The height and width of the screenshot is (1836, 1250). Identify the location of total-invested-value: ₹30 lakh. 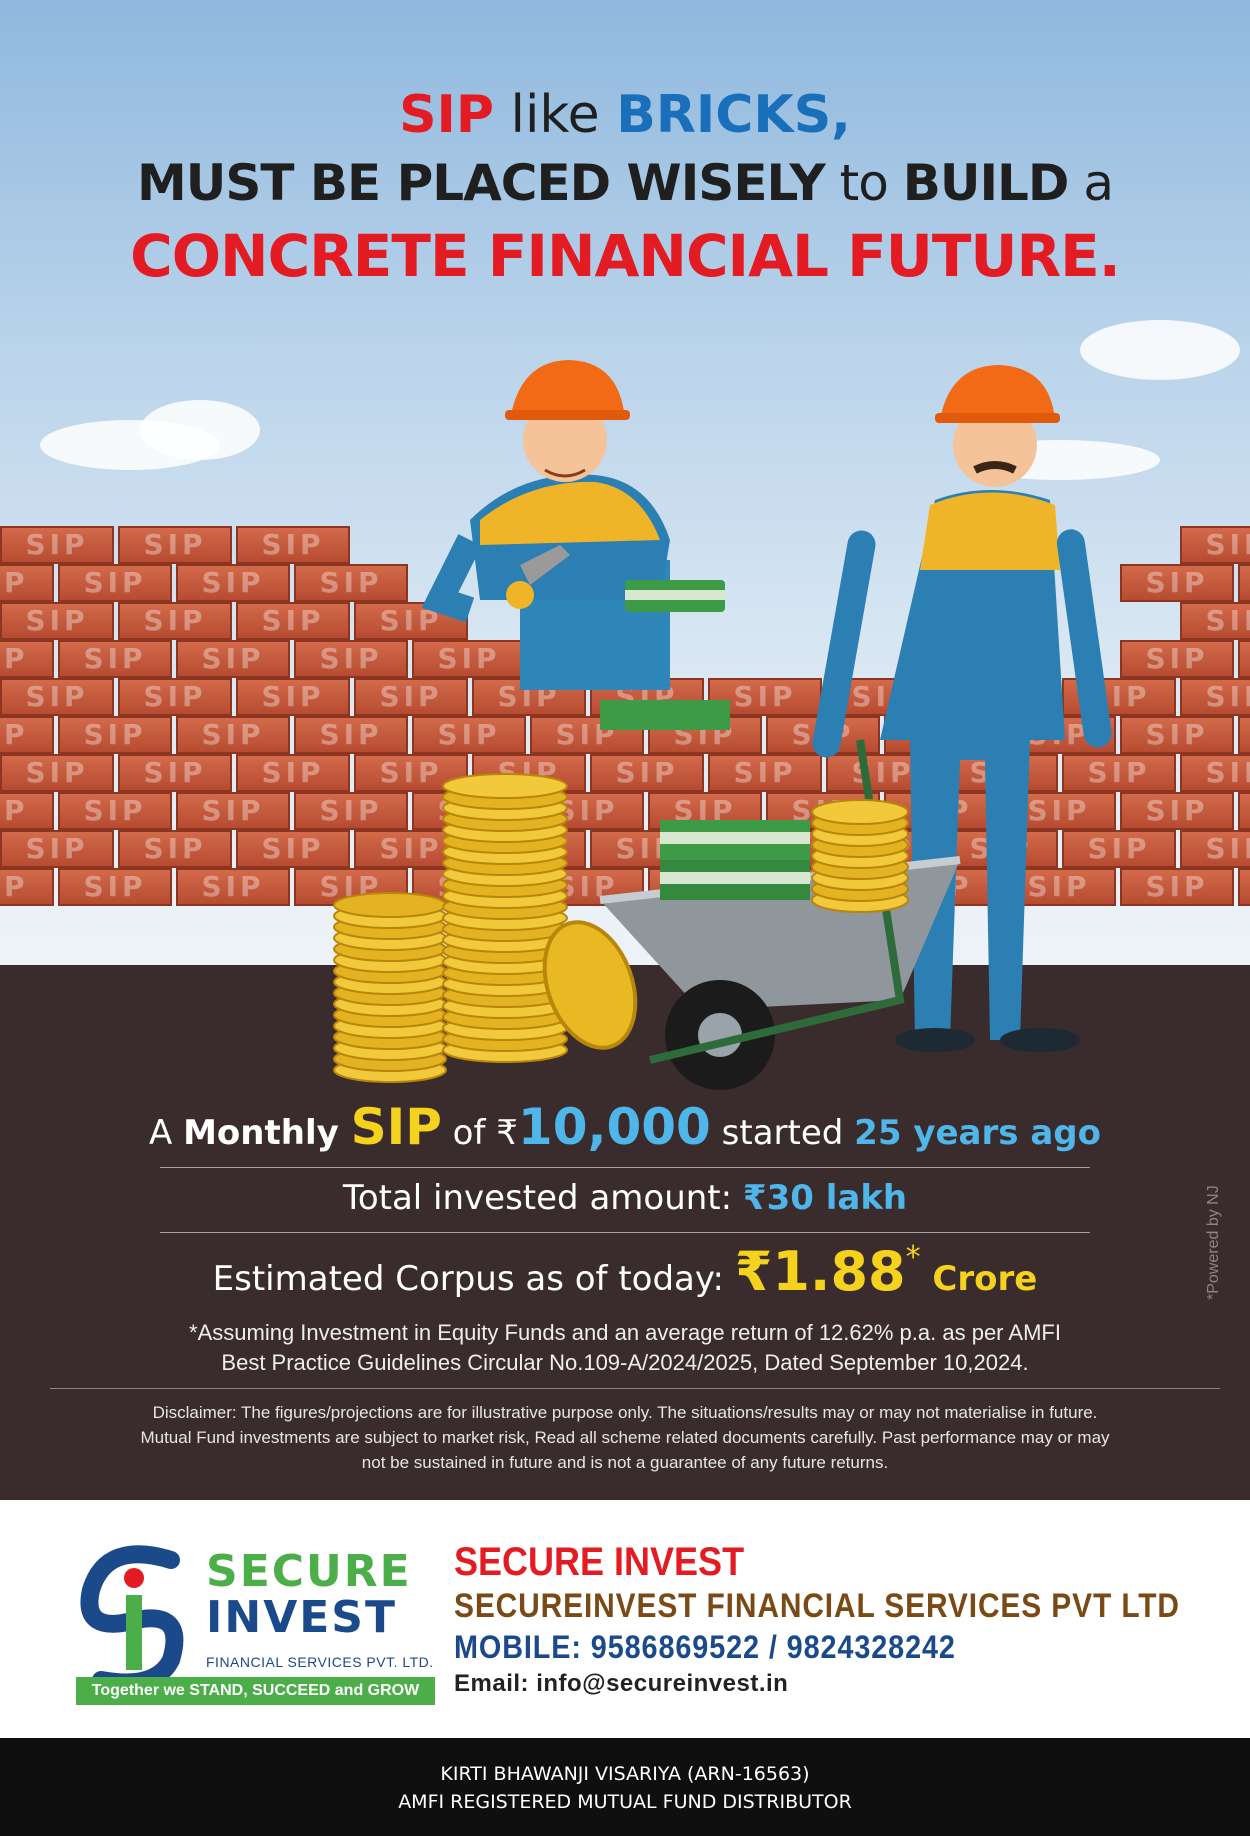
(825, 1198).